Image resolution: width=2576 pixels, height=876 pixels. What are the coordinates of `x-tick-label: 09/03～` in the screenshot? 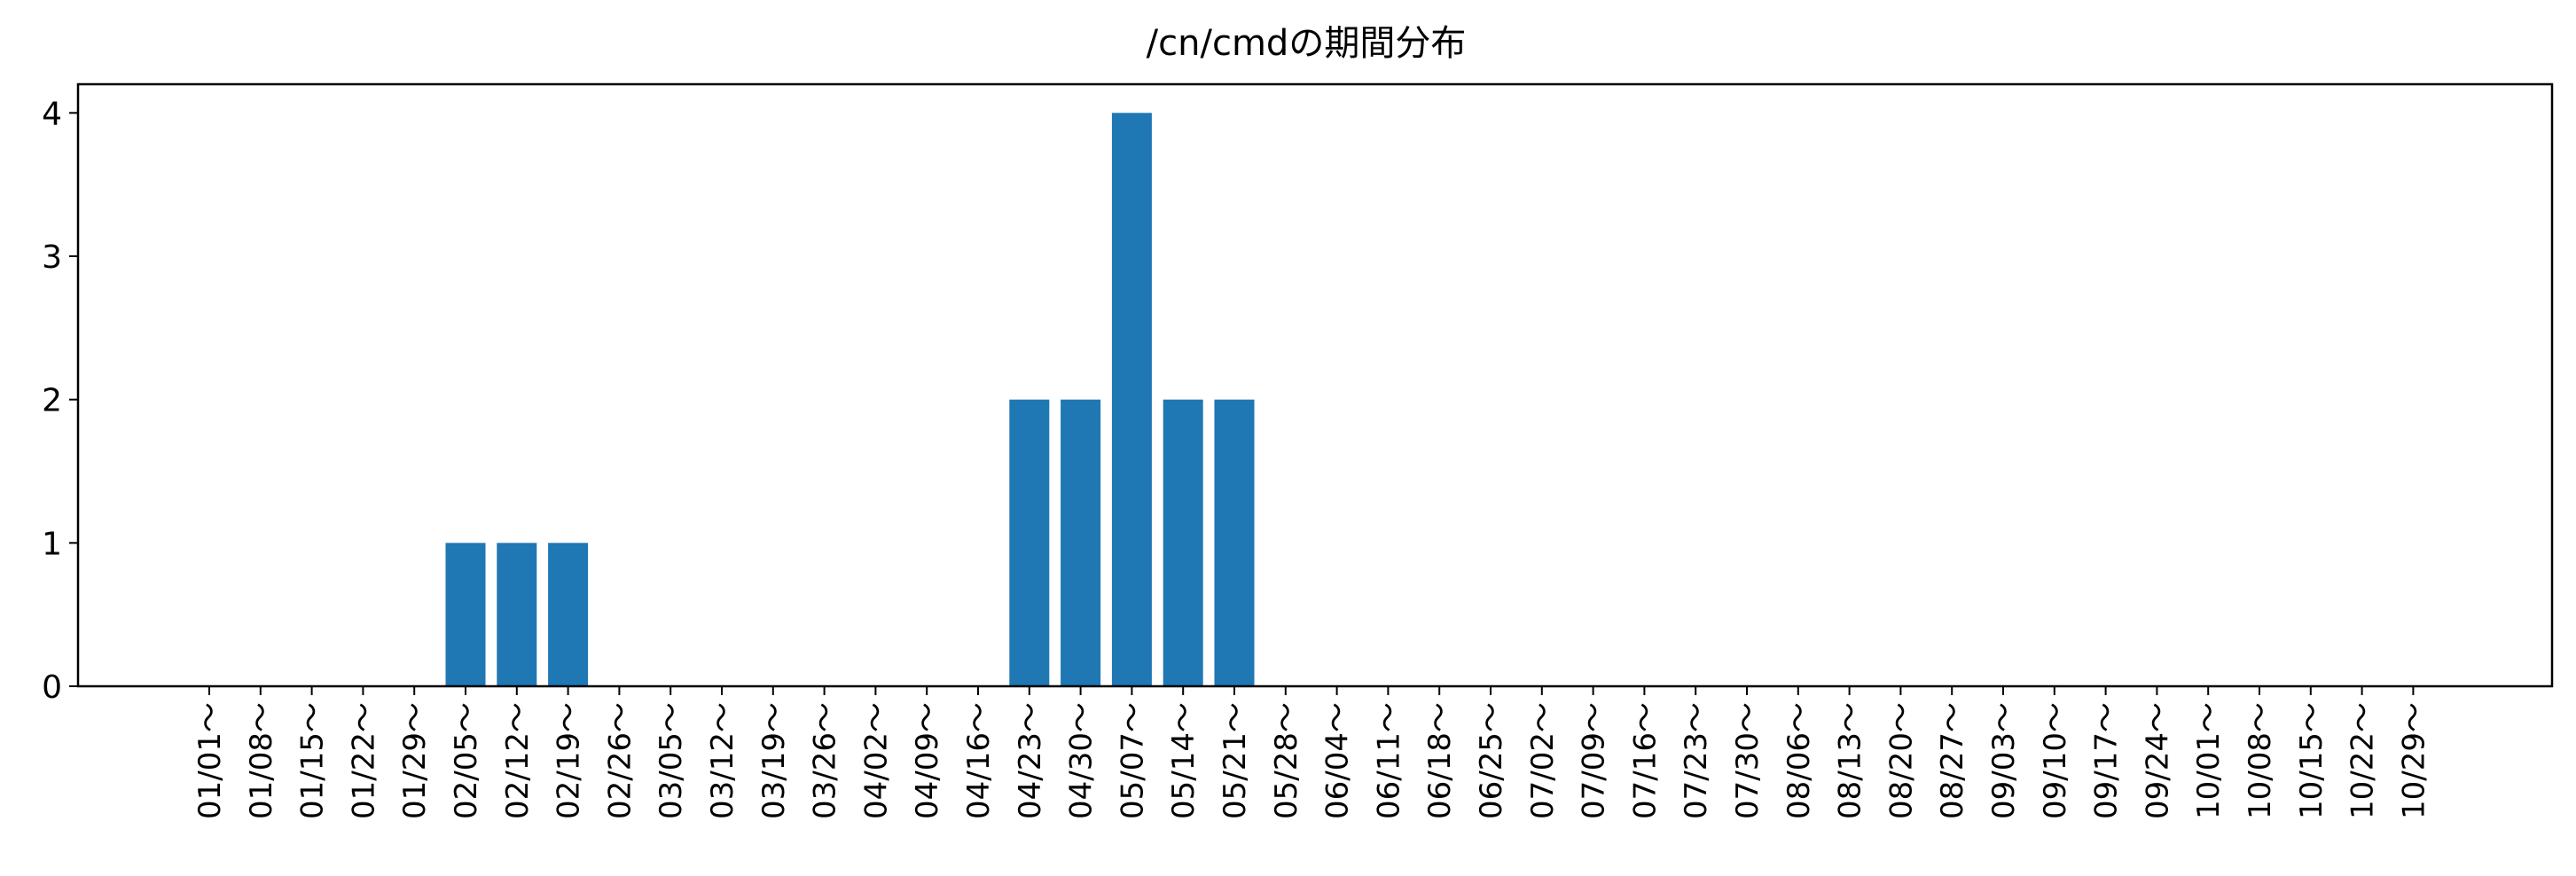 It's located at (2004, 760).